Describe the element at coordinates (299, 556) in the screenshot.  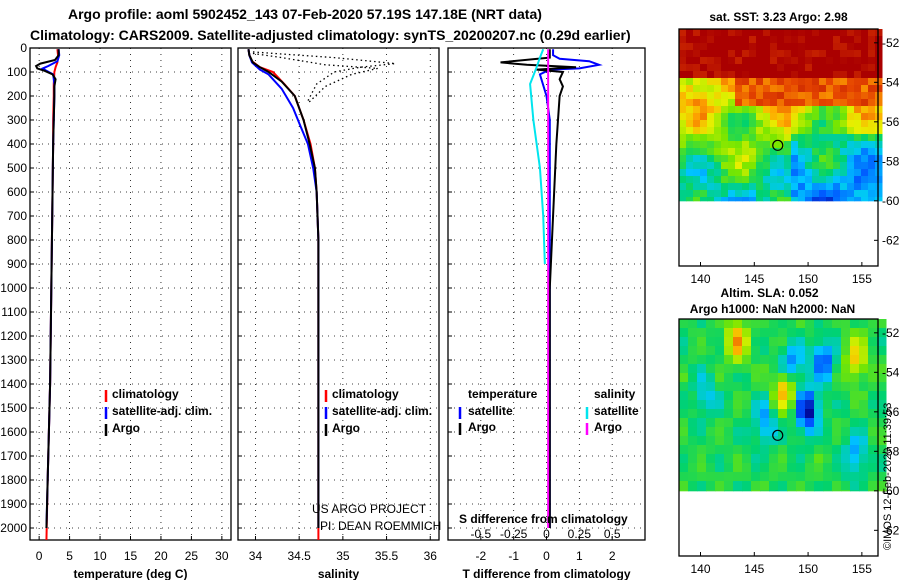
I see `x-tick-label: 34.5` at that location.